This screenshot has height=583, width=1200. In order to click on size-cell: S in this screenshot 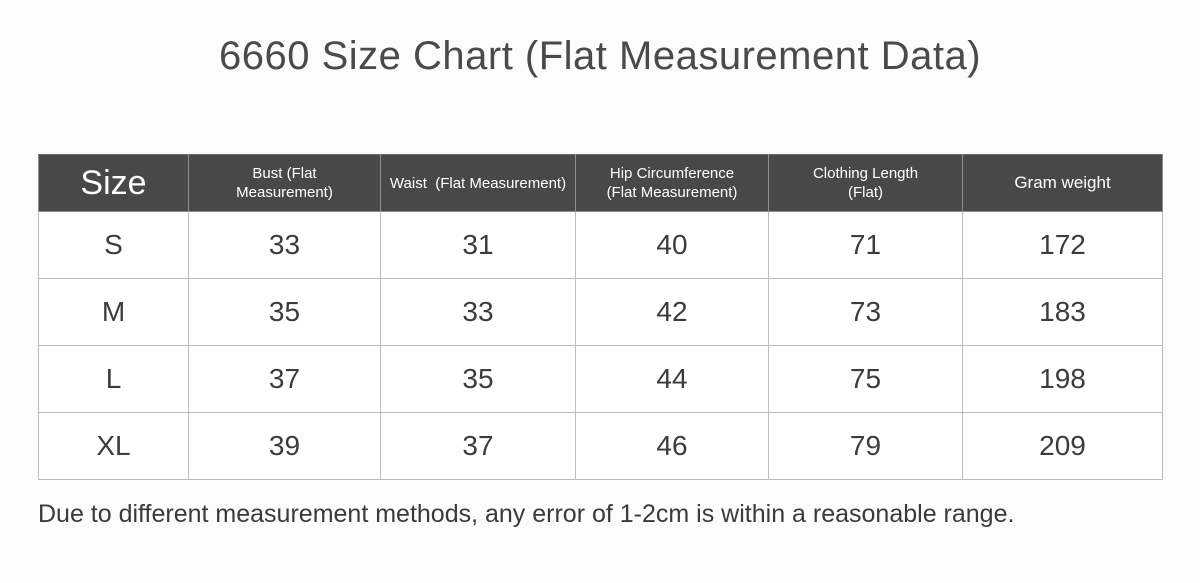, I will do `click(113, 245)`.